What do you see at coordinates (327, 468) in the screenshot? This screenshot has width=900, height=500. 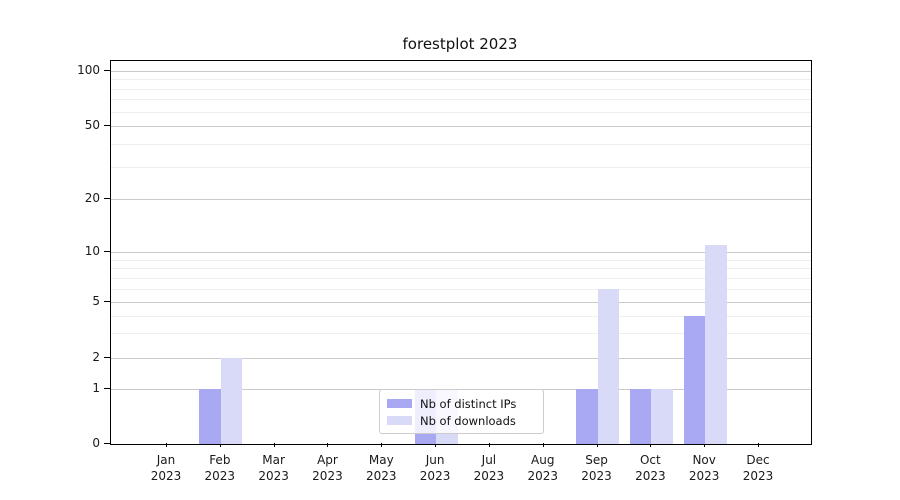 I see `x-tick-label-apr: Apr 2023` at bounding box center [327, 468].